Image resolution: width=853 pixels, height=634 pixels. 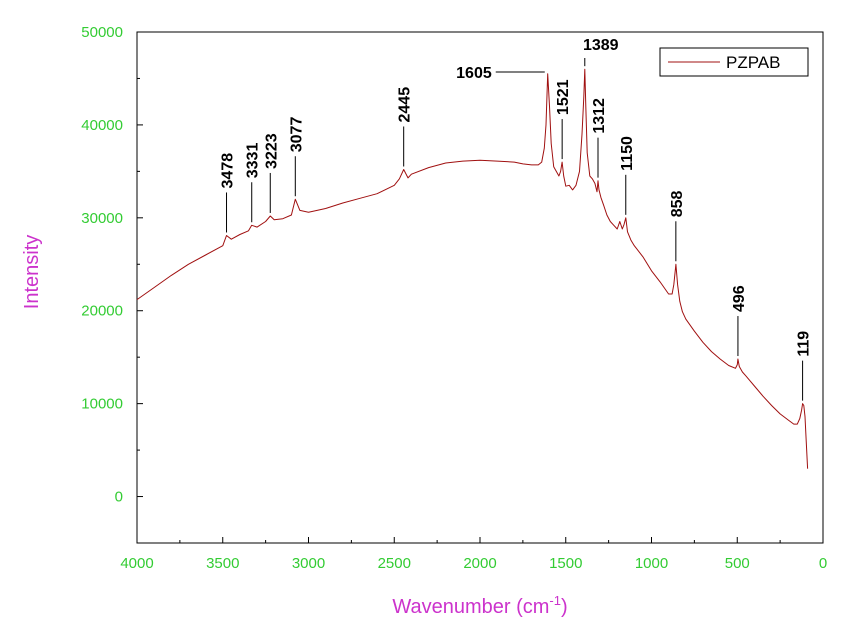 What do you see at coordinates (296, 135) in the screenshot?
I see `annotation-label: 3077` at bounding box center [296, 135].